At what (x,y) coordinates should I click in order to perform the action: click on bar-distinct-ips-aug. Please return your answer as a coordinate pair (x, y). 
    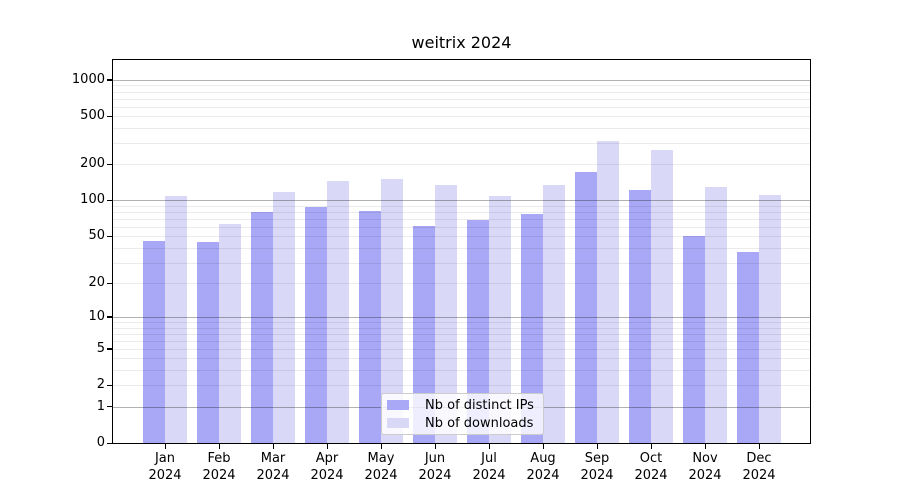
    Looking at the image, I should click on (532, 328).